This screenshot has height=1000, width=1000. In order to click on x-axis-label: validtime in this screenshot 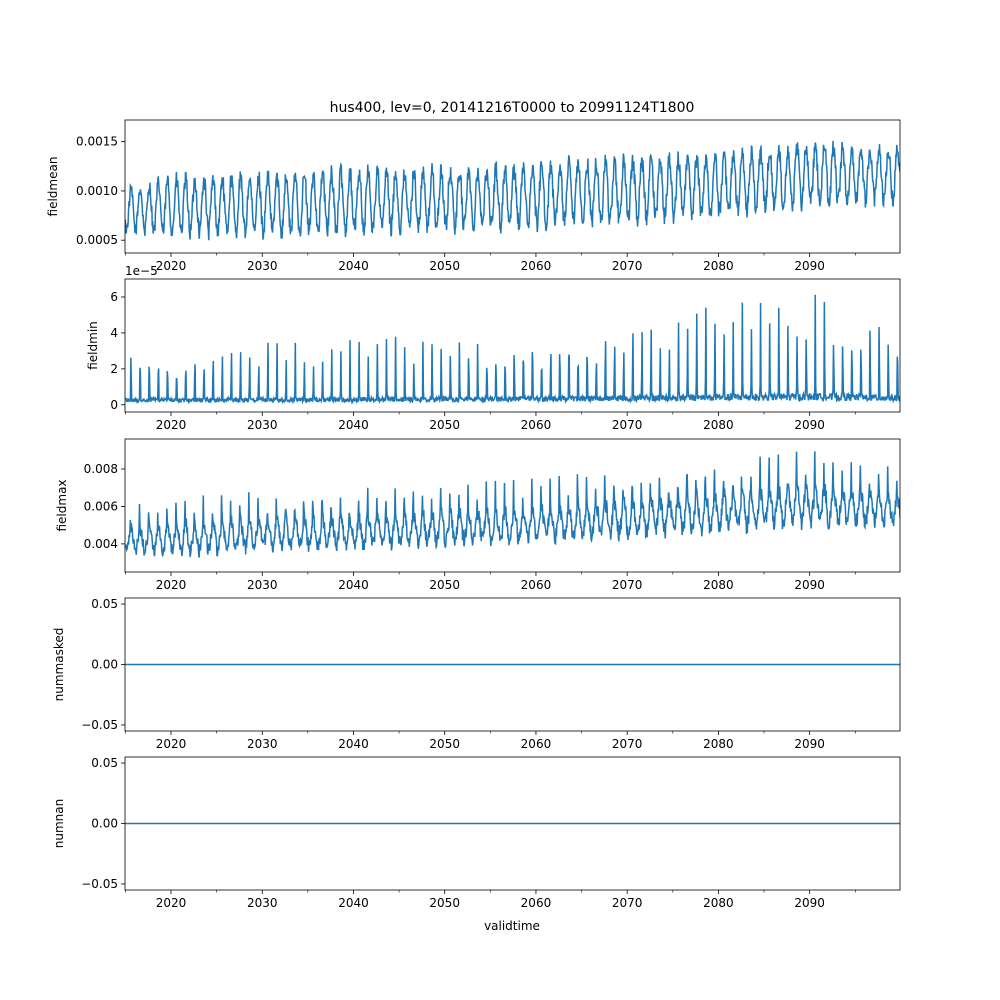, I will do `click(512, 926)`.